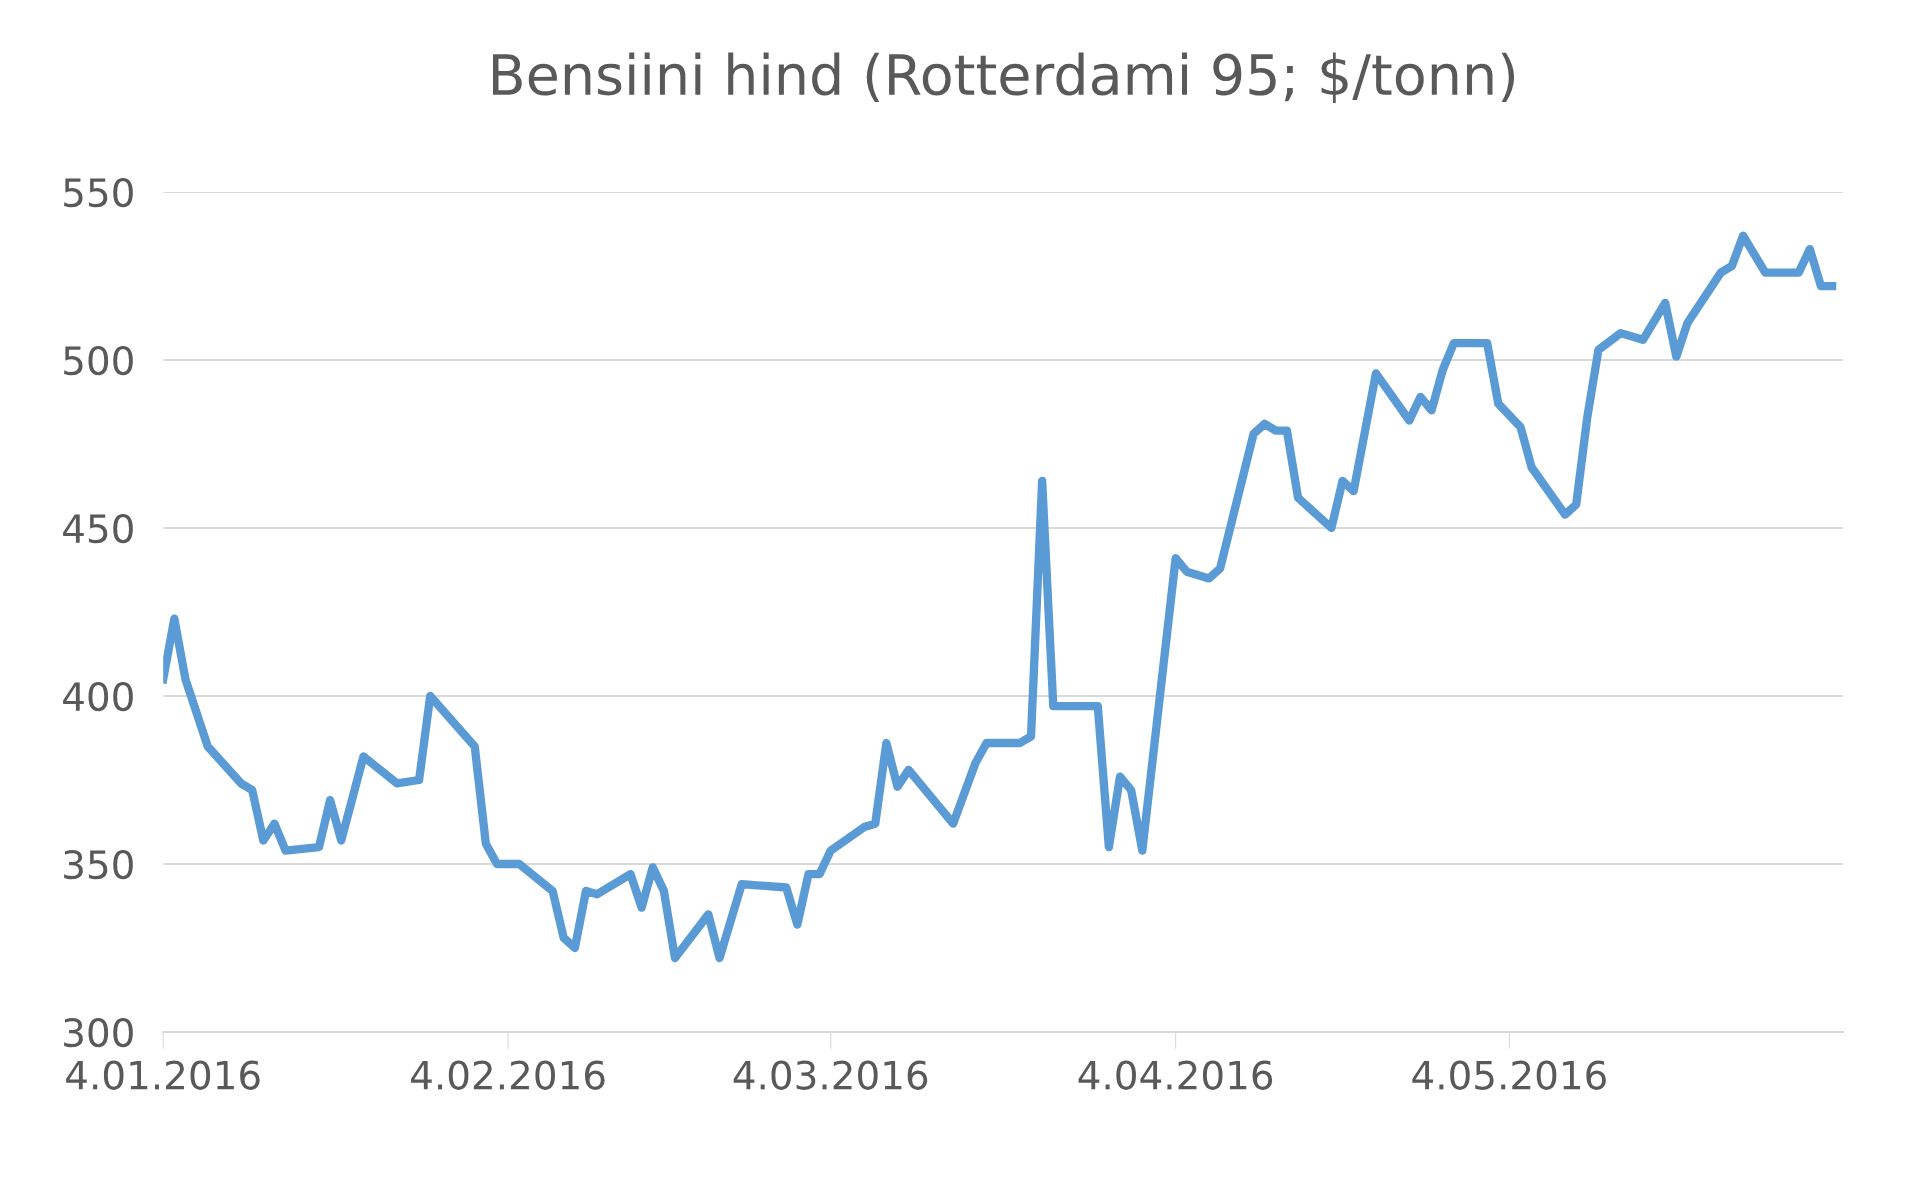 The image size is (1920, 1200). Describe the element at coordinates (1004, 77) in the screenshot. I see `chart-title: Bensiini hind (Rotterdami 95; $/tonn)` at that location.